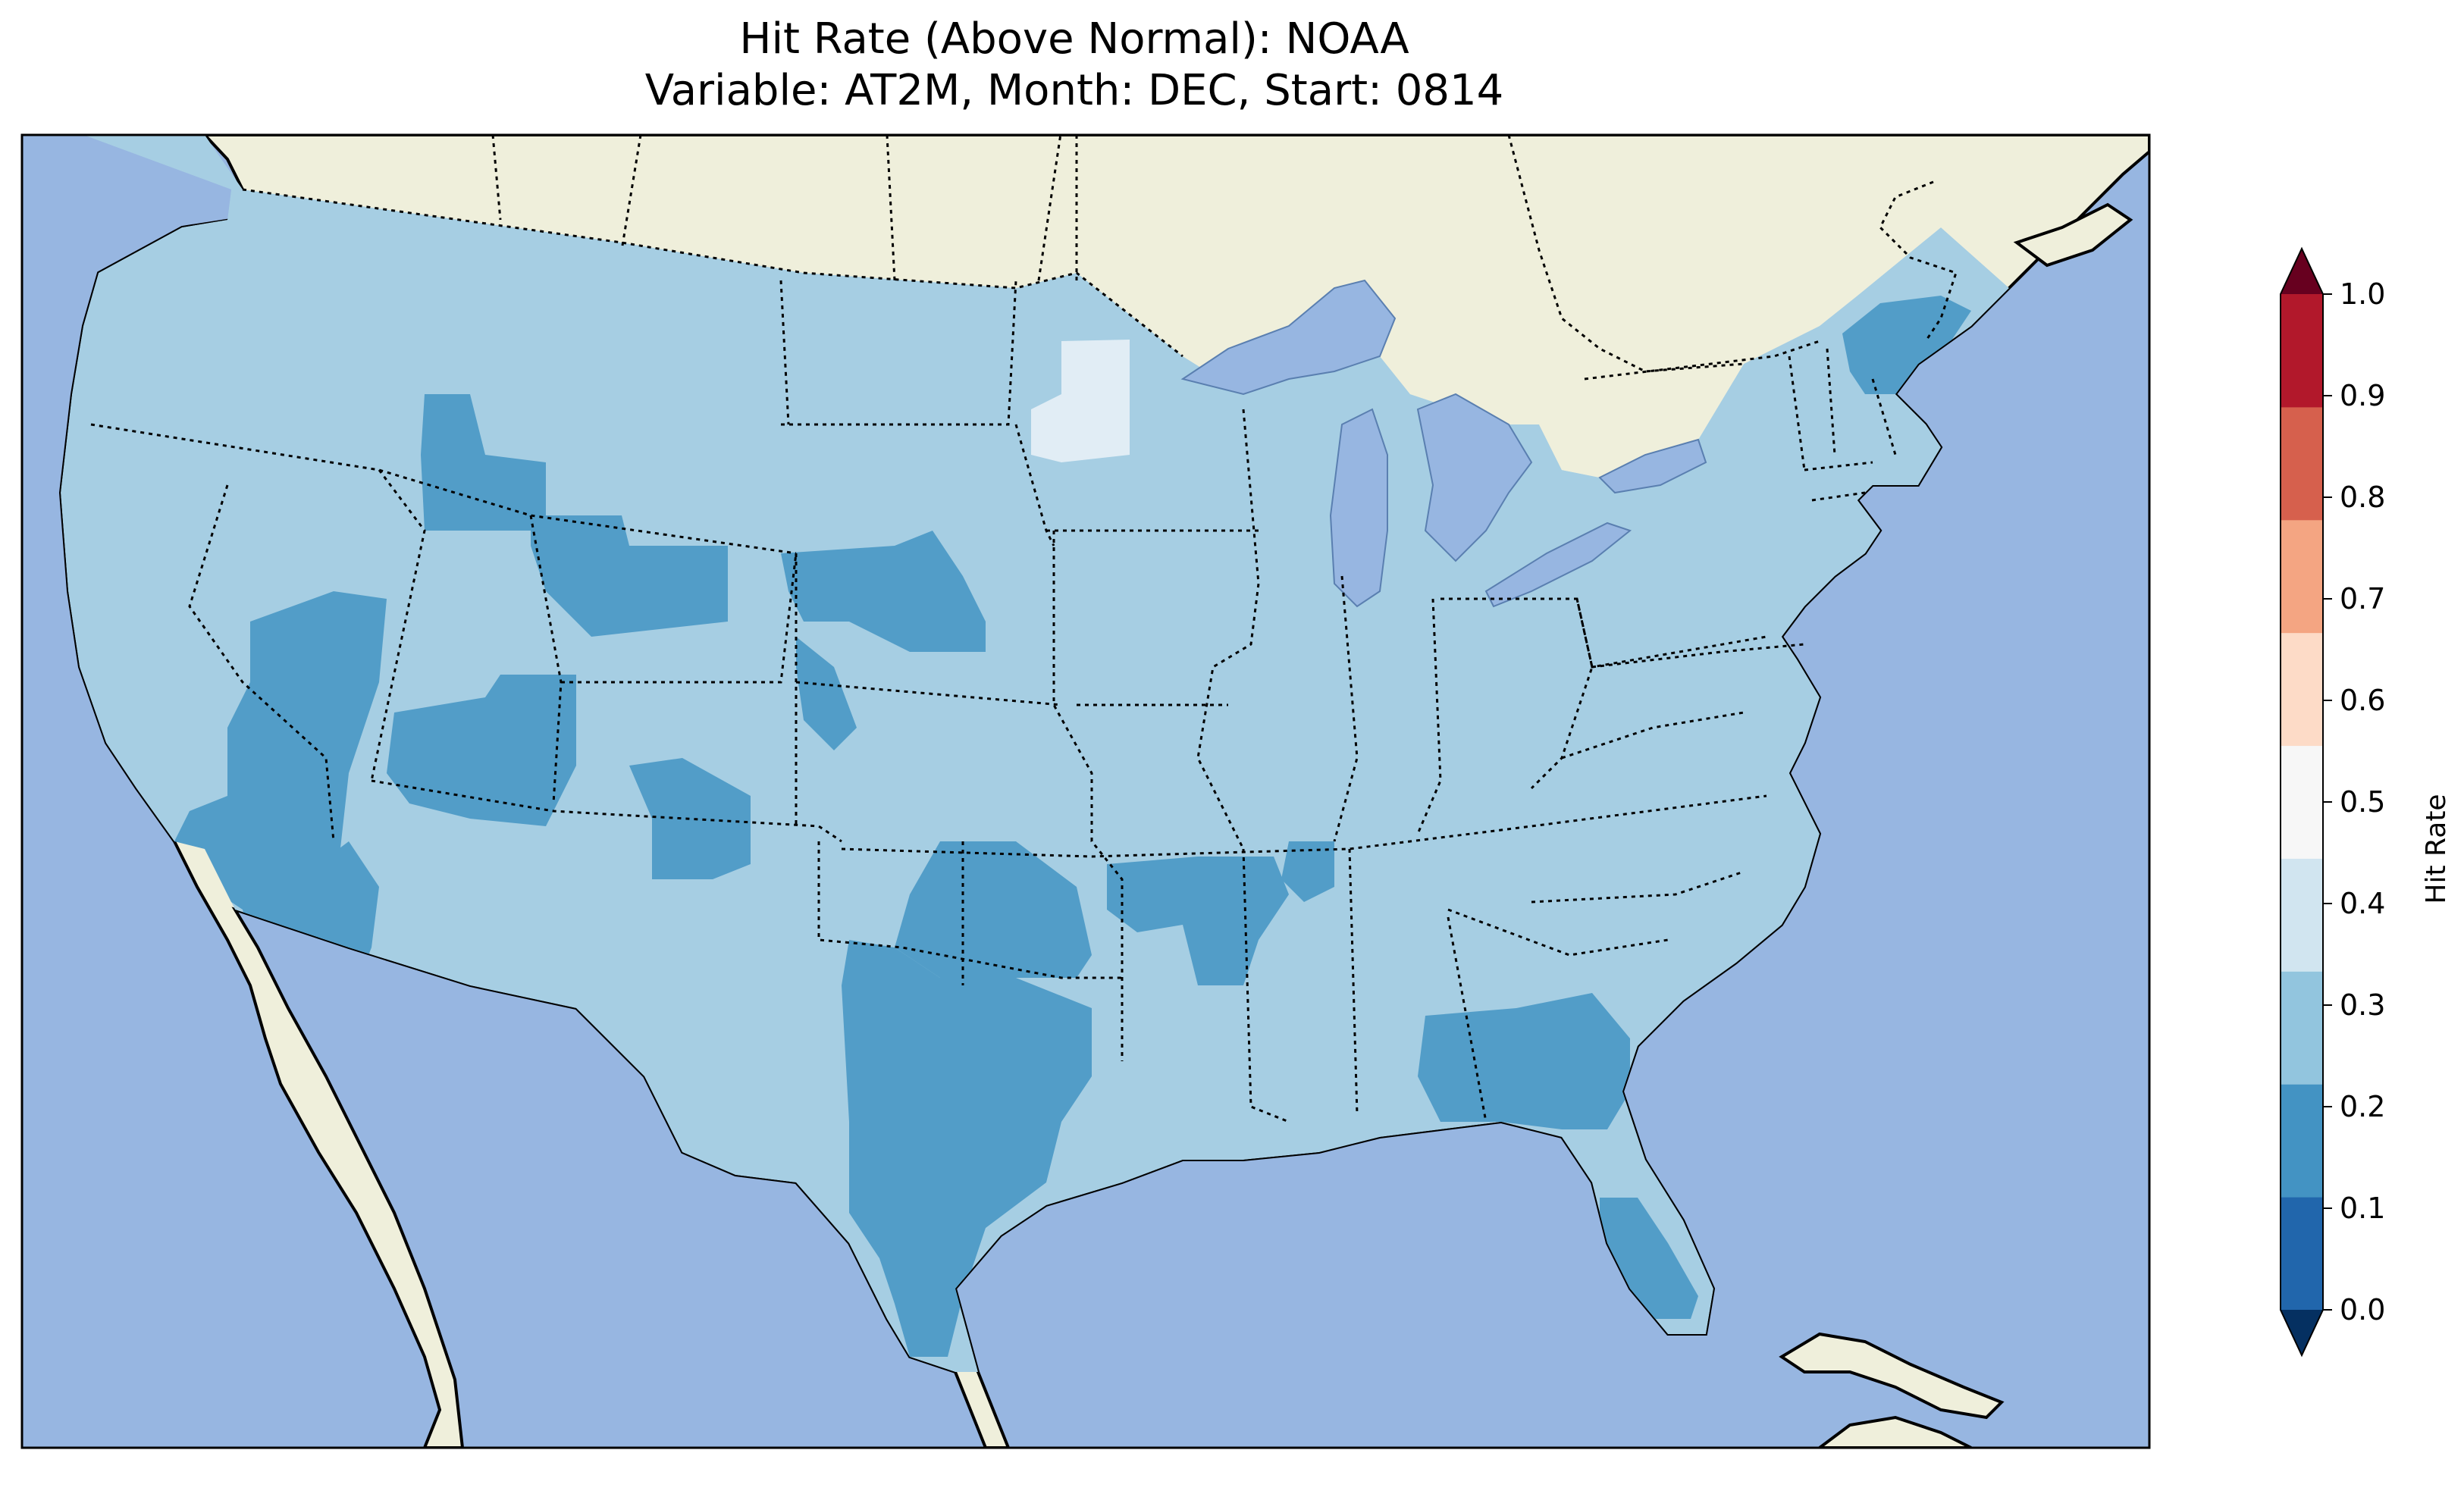 The image size is (2464, 1494). What do you see at coordinates (1074, 39) in the screenshot?
I see `map-title: Hit Rate (Above Normal): NOAA` at bounding box center [1074, 39].